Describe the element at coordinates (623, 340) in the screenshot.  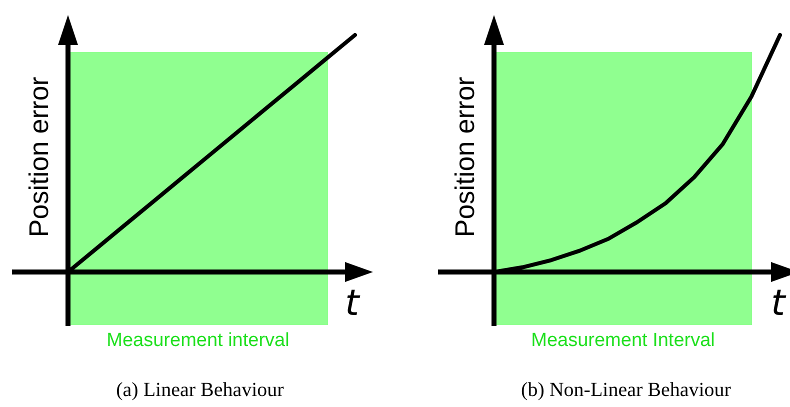
I see `text: Measurement Interval` at that location.